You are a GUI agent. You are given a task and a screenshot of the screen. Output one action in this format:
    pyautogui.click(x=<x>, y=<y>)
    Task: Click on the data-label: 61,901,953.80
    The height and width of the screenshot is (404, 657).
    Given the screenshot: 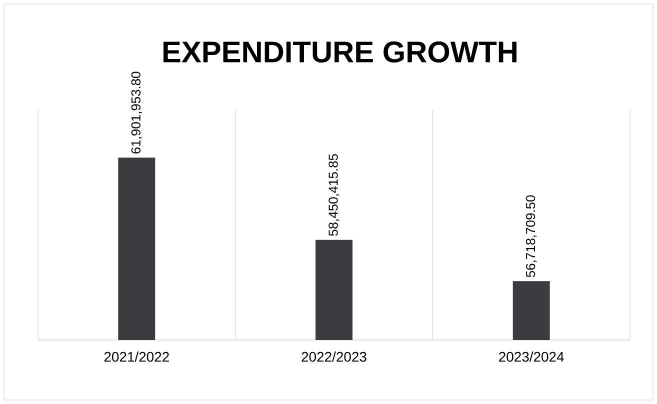 What is the action you would take?
    pyautogui.click(x=136, y=113)
    